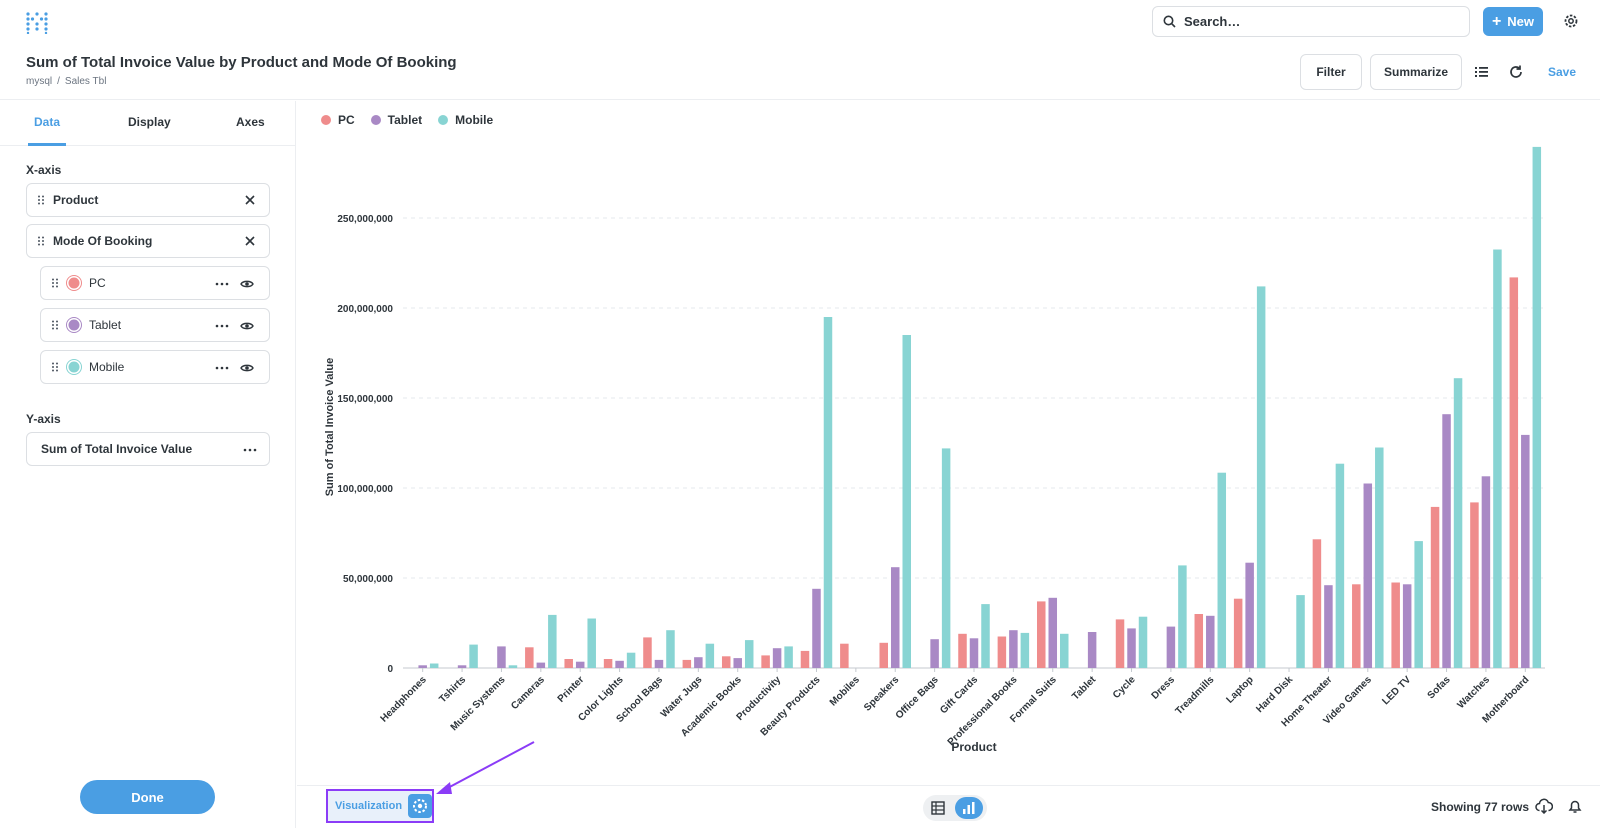  I want to click on series-item-pc: PC, so click(155, 283).